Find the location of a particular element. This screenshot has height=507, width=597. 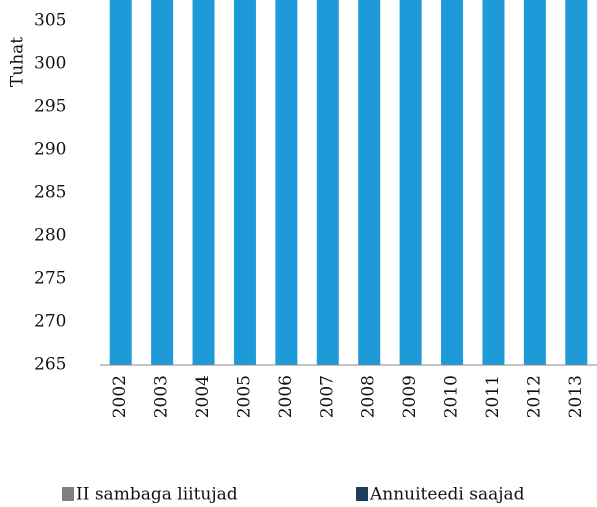

legend-label: Annuiteedi saajad is located at coordinates (447, 495).